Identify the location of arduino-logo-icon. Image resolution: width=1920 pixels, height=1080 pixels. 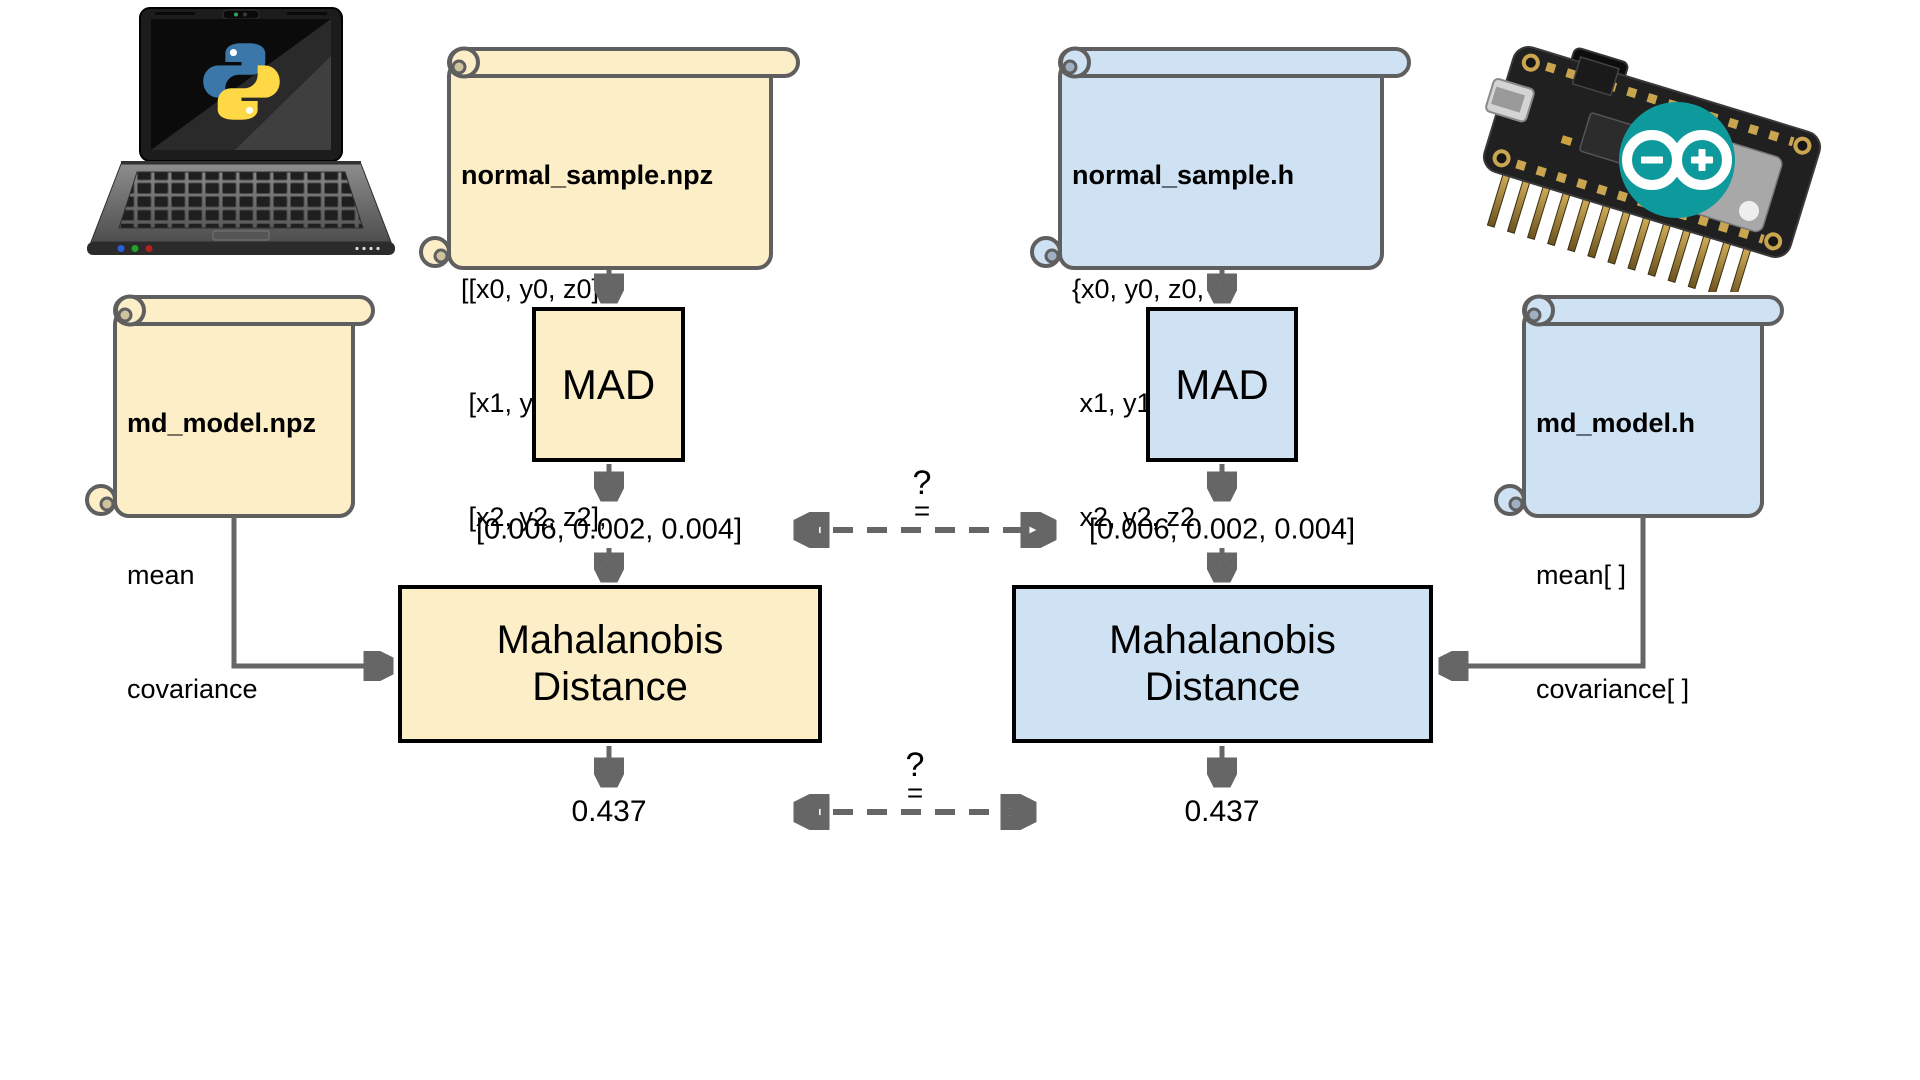
(1677, 160).